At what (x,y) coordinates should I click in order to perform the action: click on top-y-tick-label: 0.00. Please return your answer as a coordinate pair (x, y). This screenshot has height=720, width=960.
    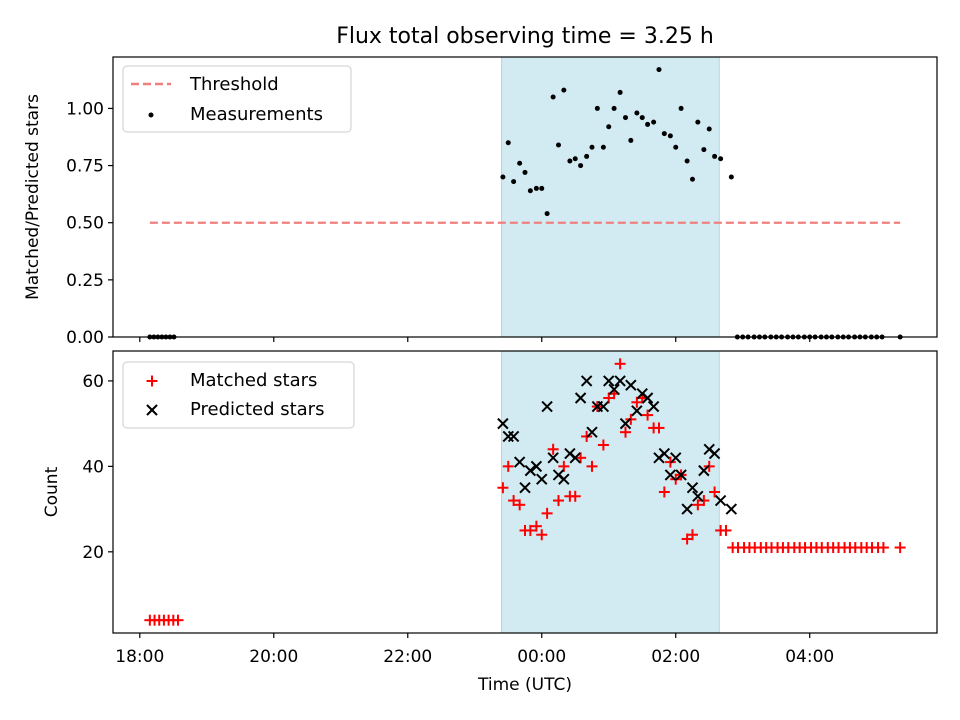
    Looking at the image, I should click on (85, 338).